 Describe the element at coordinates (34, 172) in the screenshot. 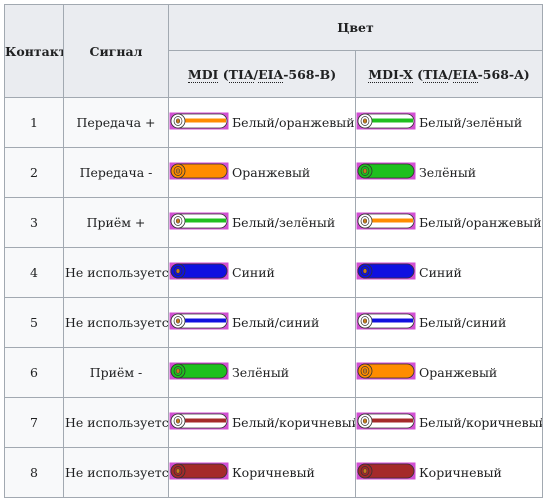

I see `pin-number: 2` at that location.